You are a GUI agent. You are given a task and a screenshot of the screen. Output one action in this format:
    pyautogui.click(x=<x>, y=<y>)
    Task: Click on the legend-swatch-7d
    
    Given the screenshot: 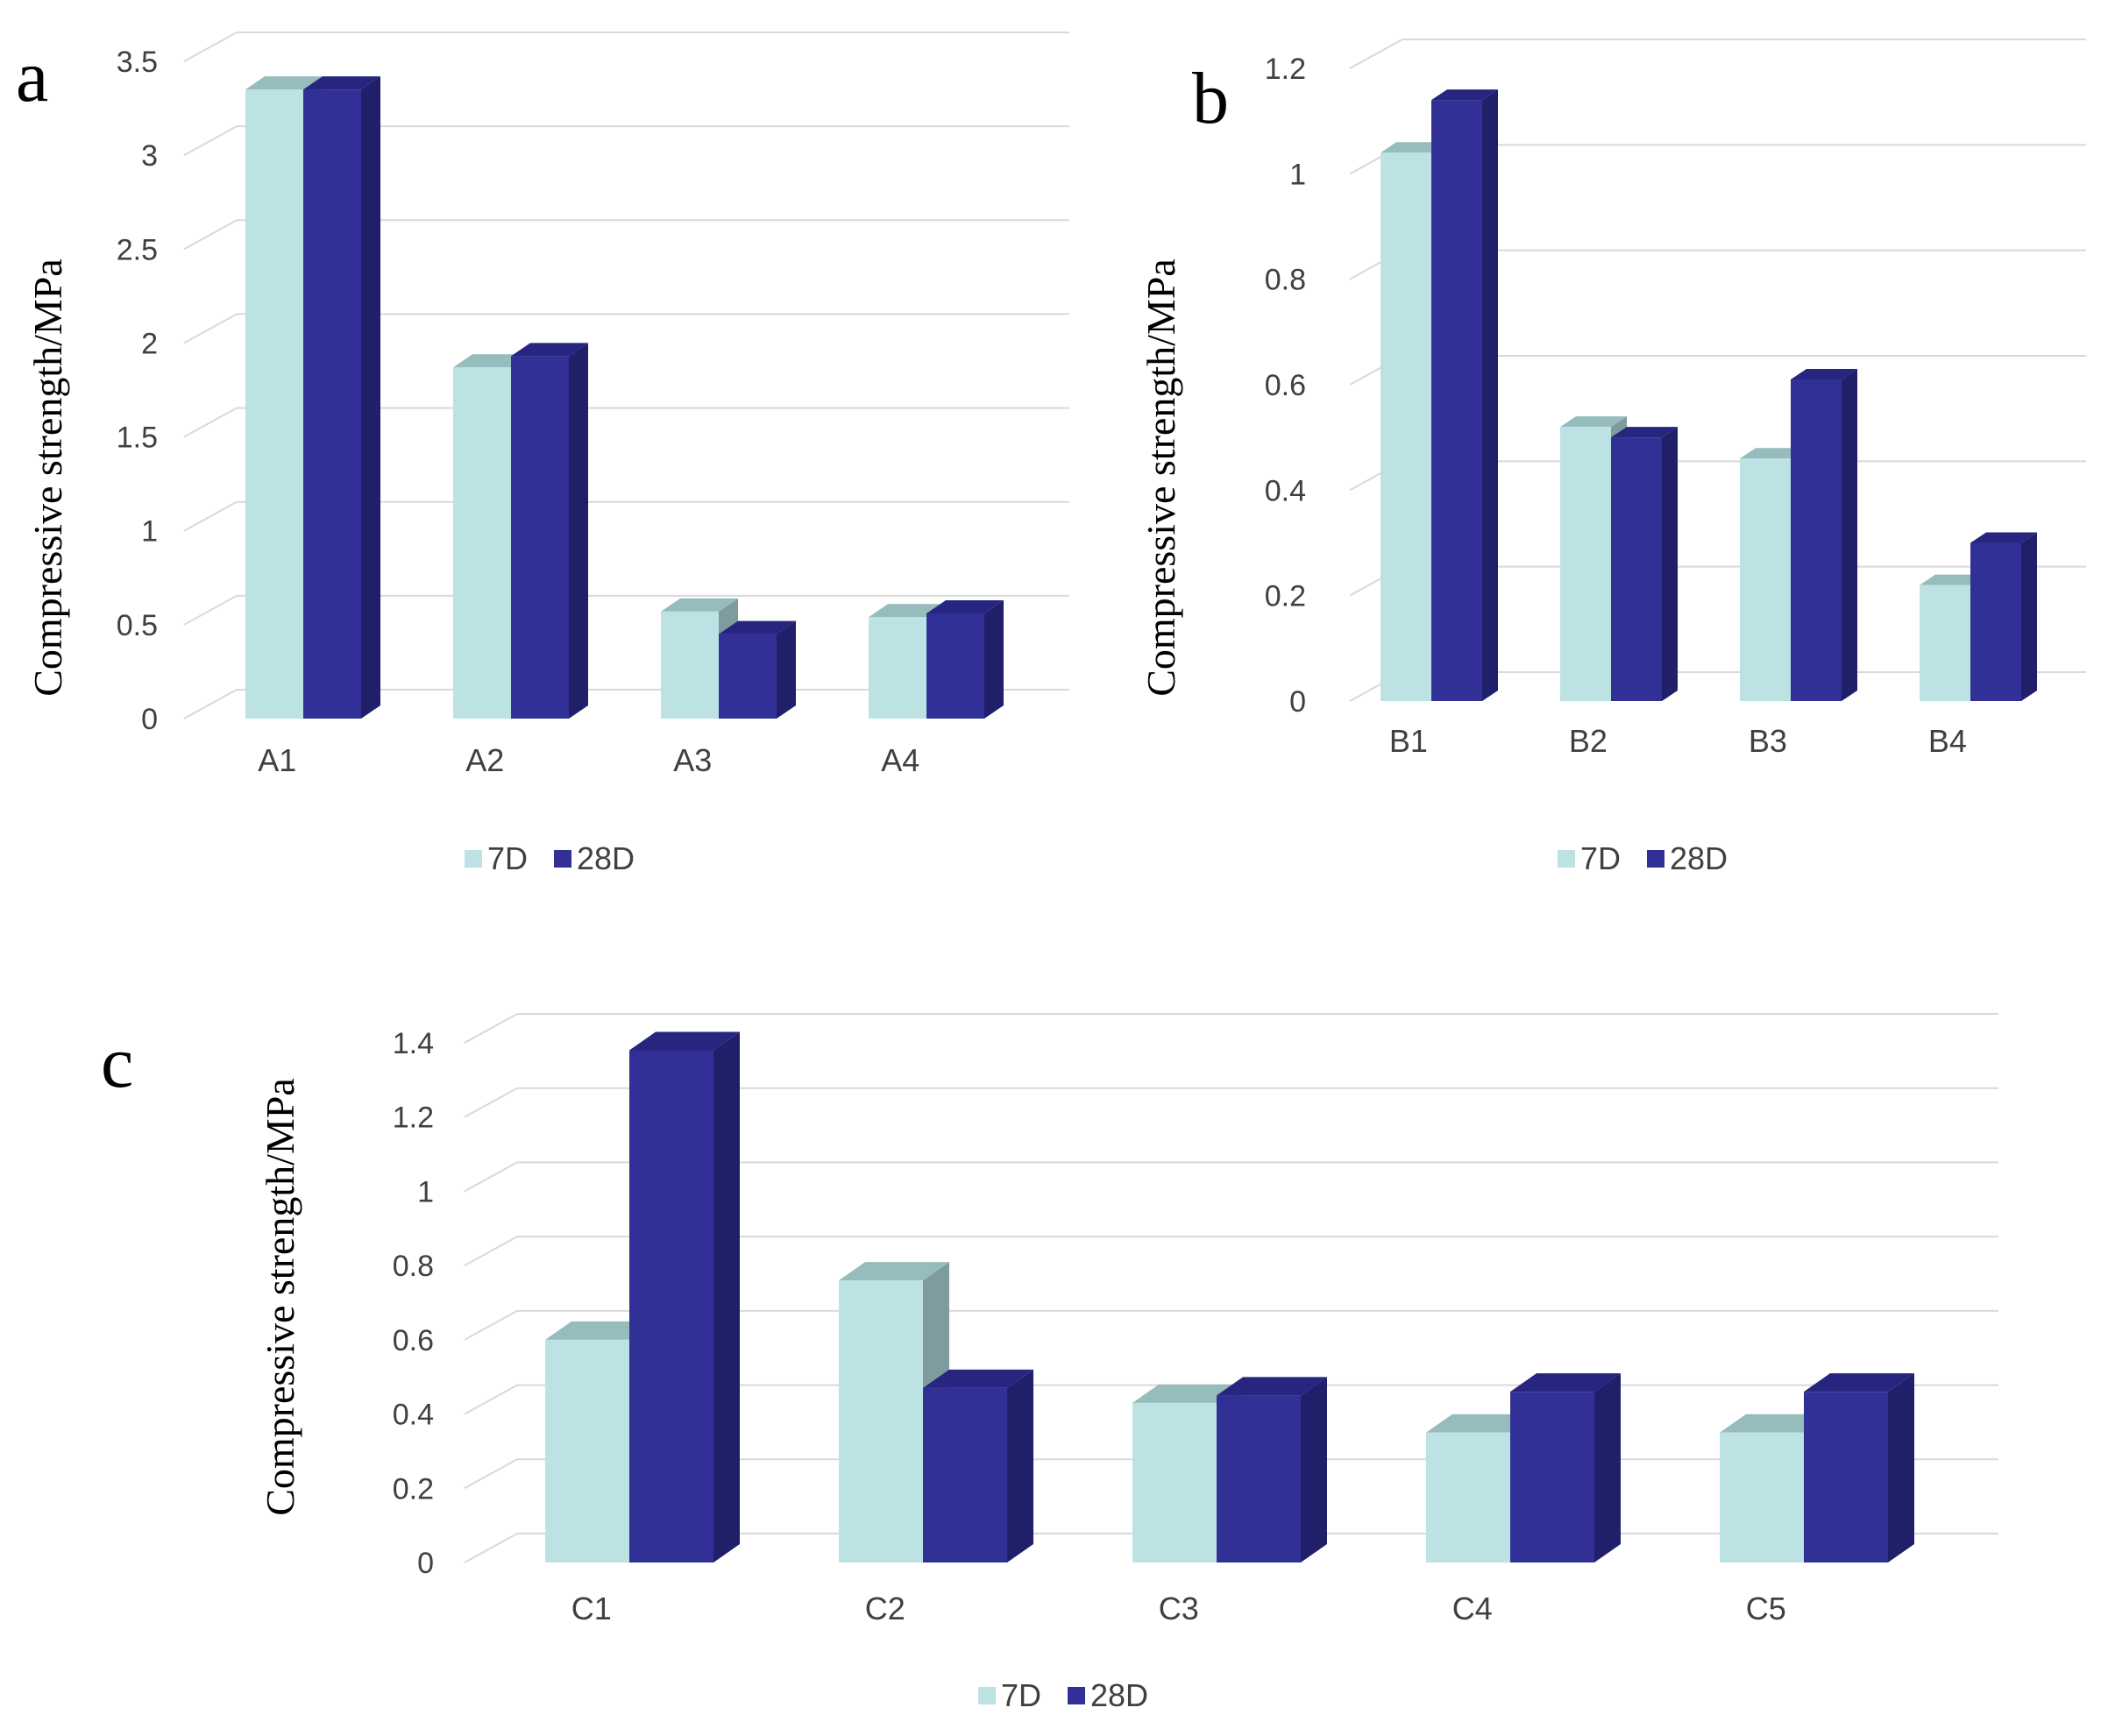 What is the action you would take?
    pyautogui.click(x=1566, y=859)
    